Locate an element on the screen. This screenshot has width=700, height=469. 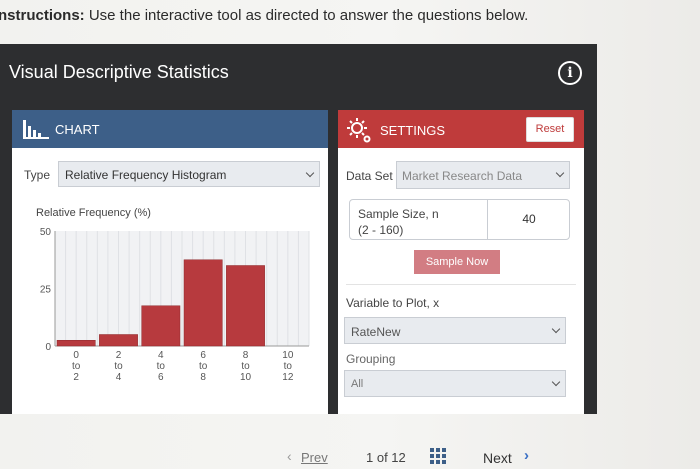
y-axis-title: Relative Frequency (%) is located at coordinates (93, 213).